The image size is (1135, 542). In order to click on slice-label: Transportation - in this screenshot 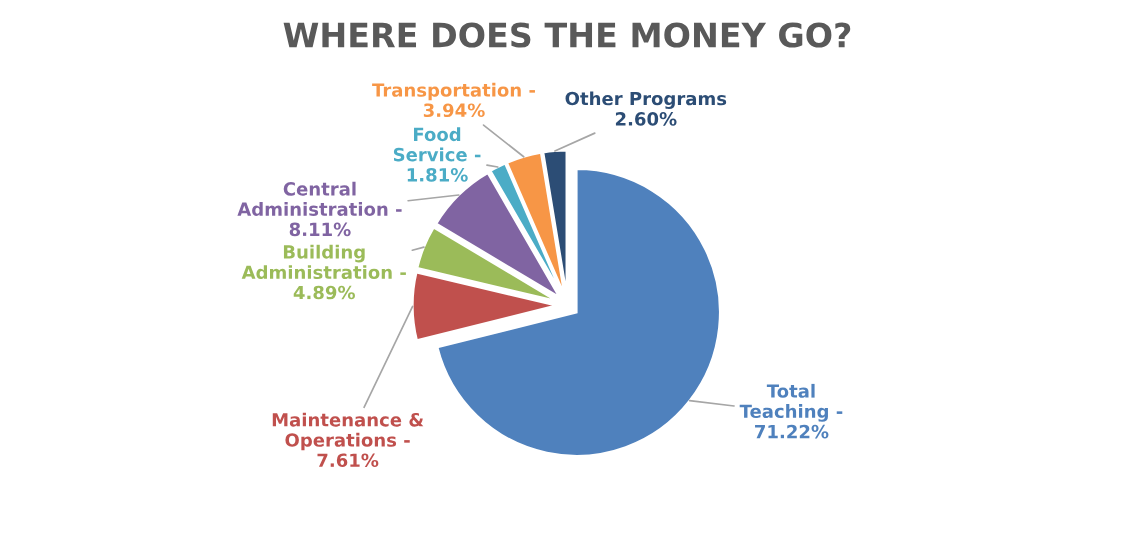, I will do `click(453, 91)`.